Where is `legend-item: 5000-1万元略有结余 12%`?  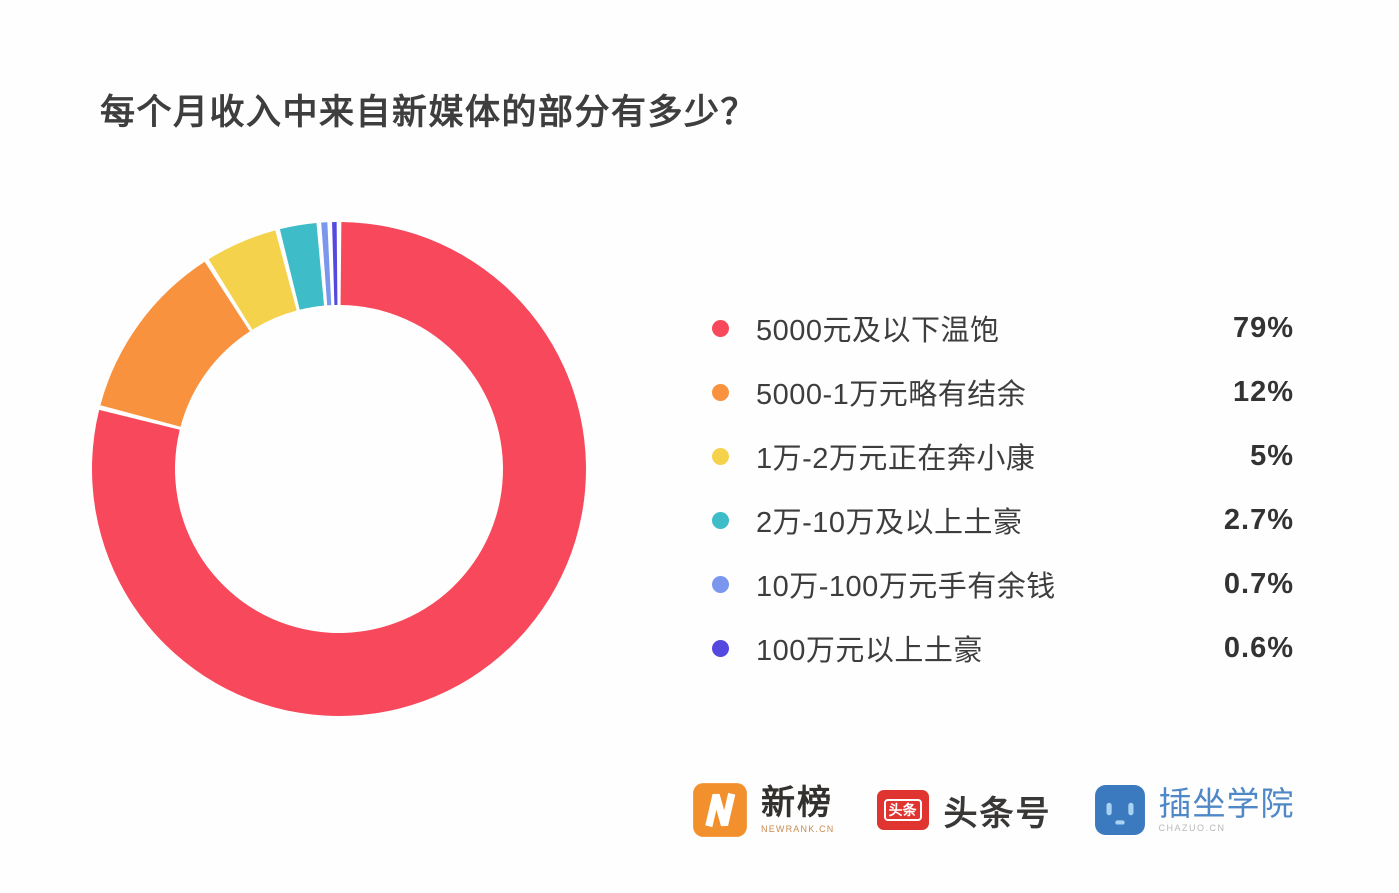 legend-item: 5000-1万元略有结余 12% is located at coordinates (1003, 392).